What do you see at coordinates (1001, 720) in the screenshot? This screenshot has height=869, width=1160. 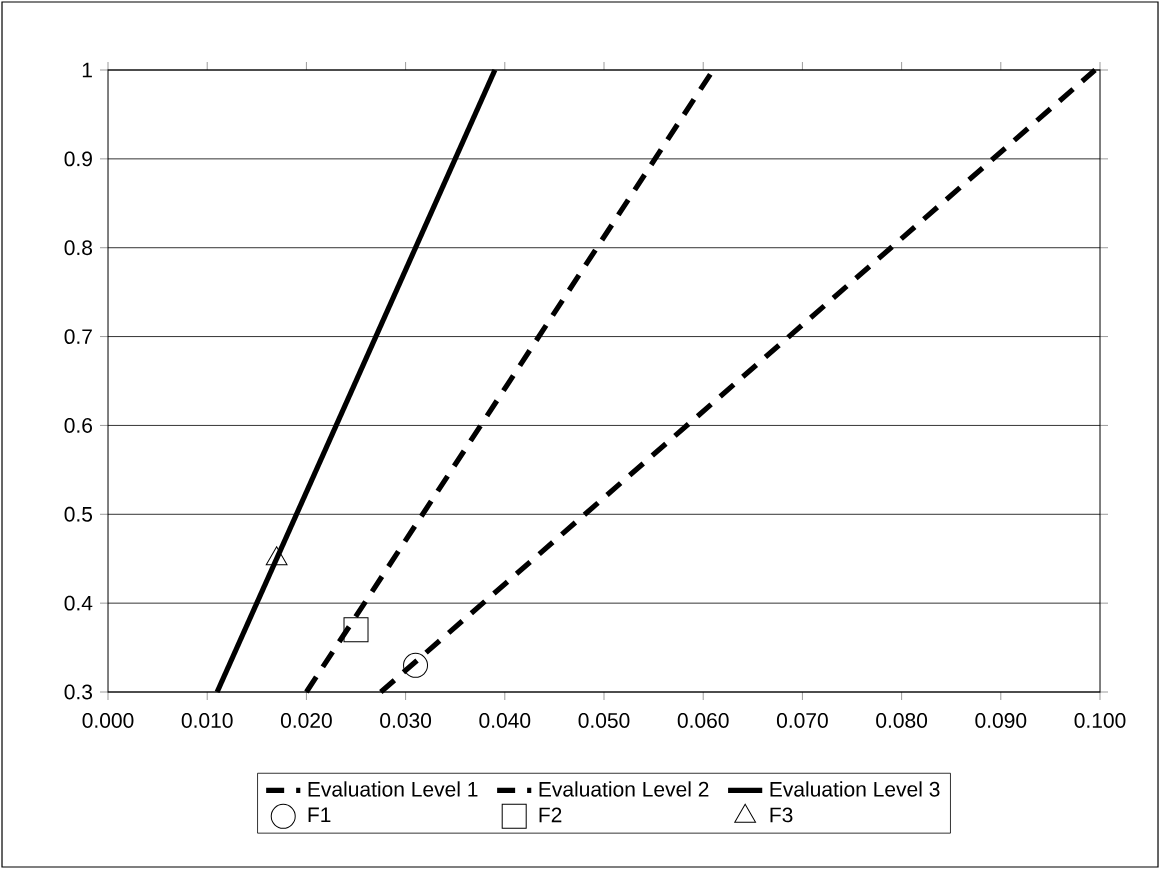 I see `x-tick-label: 0.090` at bounding box center [1001, 720].